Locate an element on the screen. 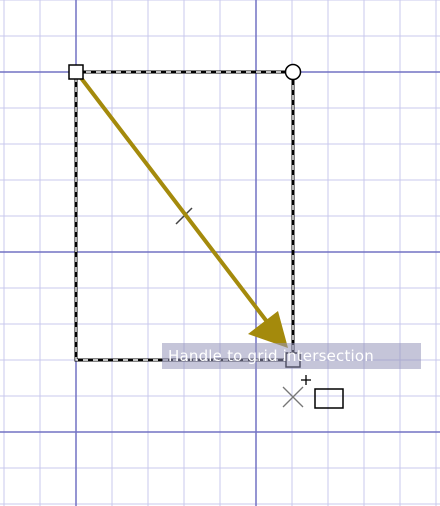 The height and width of the screenshot is (506, 440). top-right-rotation-handle is located at coordinates (293, 72).